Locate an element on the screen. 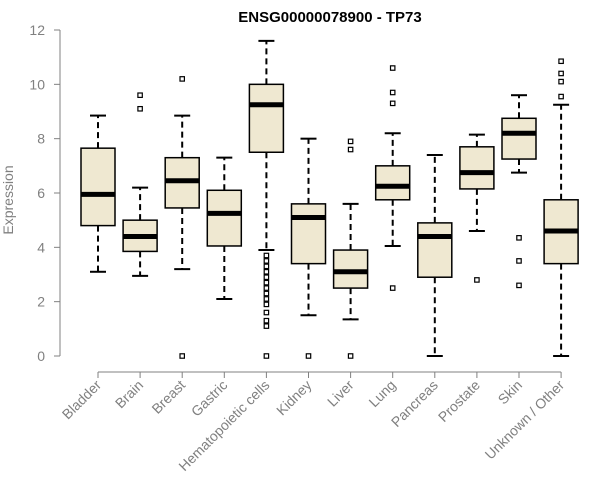 The height and width of the screenshot is (500, 600). x-tick-label: Breast is located at coordinates (168, 397).